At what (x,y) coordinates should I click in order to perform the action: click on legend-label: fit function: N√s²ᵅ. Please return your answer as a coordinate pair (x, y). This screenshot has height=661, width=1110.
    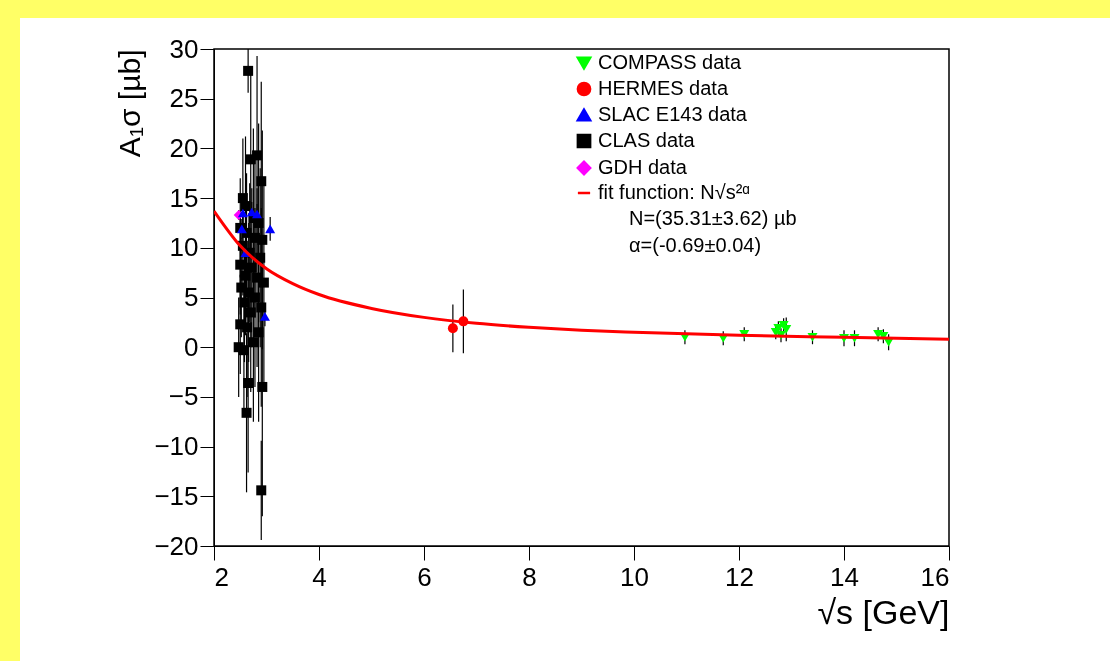
    Looking at the image, I should click on (674, 192).